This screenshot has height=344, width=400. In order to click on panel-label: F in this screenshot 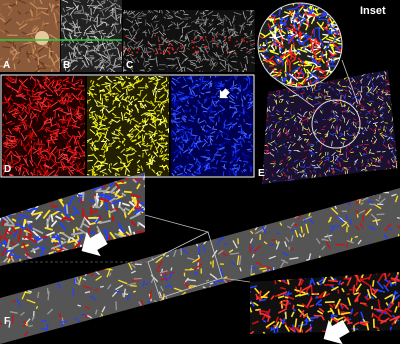, I will do `click(7, 321)`.